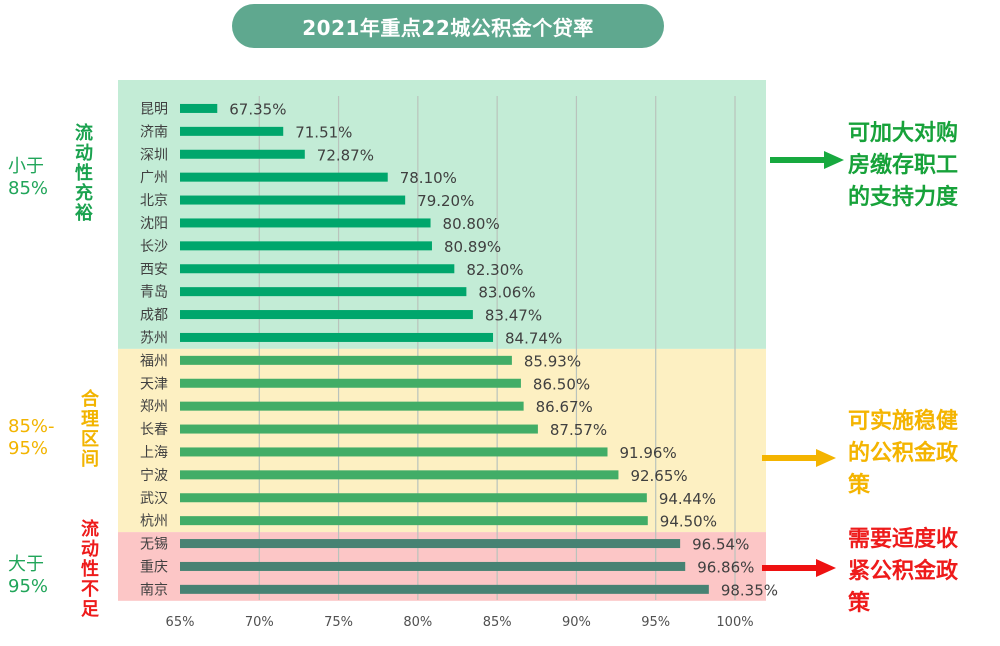 This screenshot has height=646, width=1000. Describe the element at coordinates (338, 622) in the screenshot. I see `x-tick-label: 75%` at that location.